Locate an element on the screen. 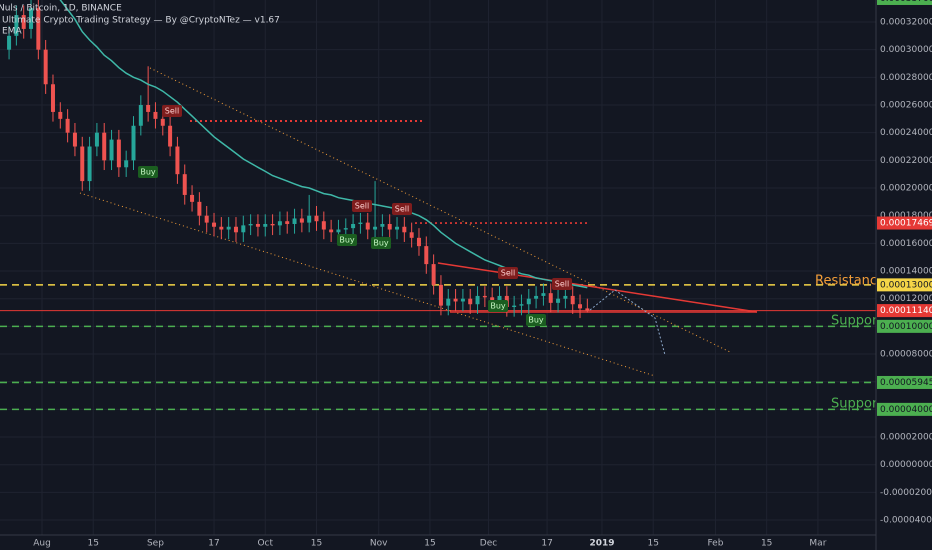  price-badge-label: 0.00017469 is located at coordinates (906, 224).